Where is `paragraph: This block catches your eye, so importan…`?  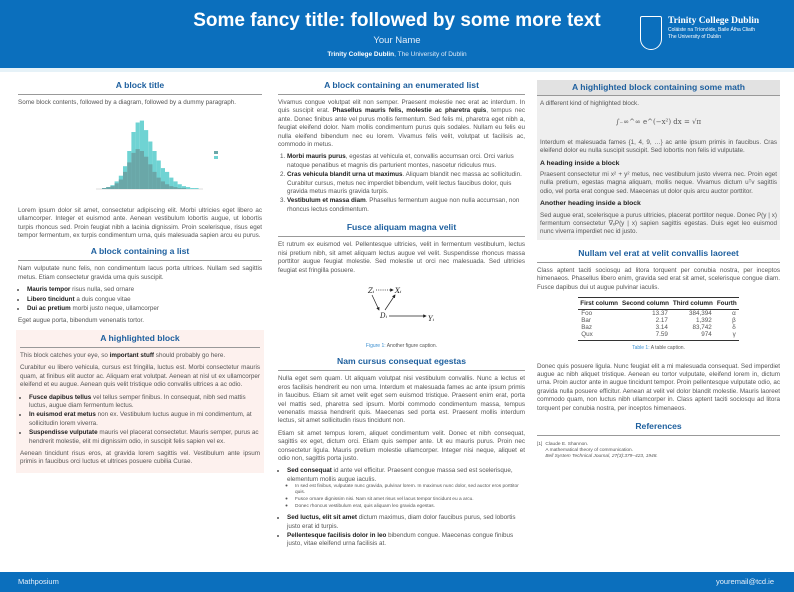 paragraph: This block catches your eye, so importan… is located at coordinates (140, 356).